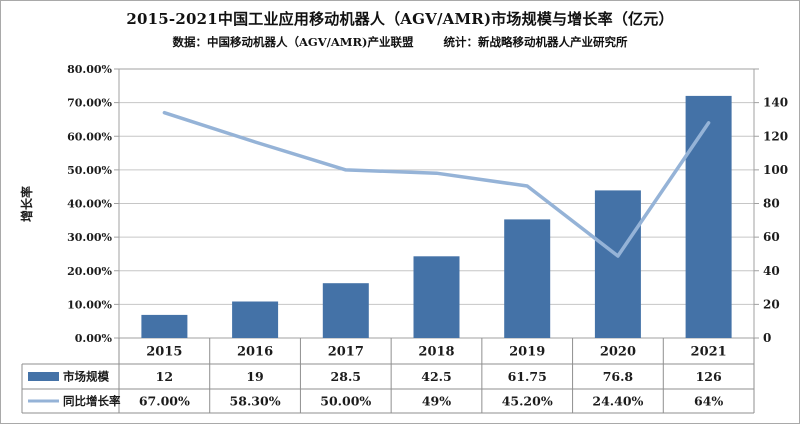  I want to click on right-axis-tick-label: 120, so click(775, 136).